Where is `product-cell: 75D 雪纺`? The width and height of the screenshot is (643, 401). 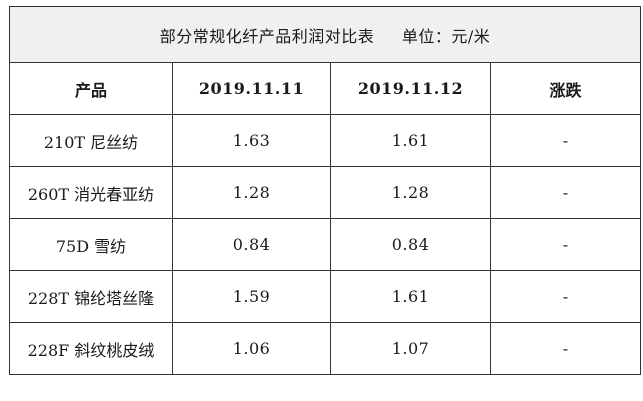
product-cell: 75D 雪纺 is located at coordinates (91, 244).